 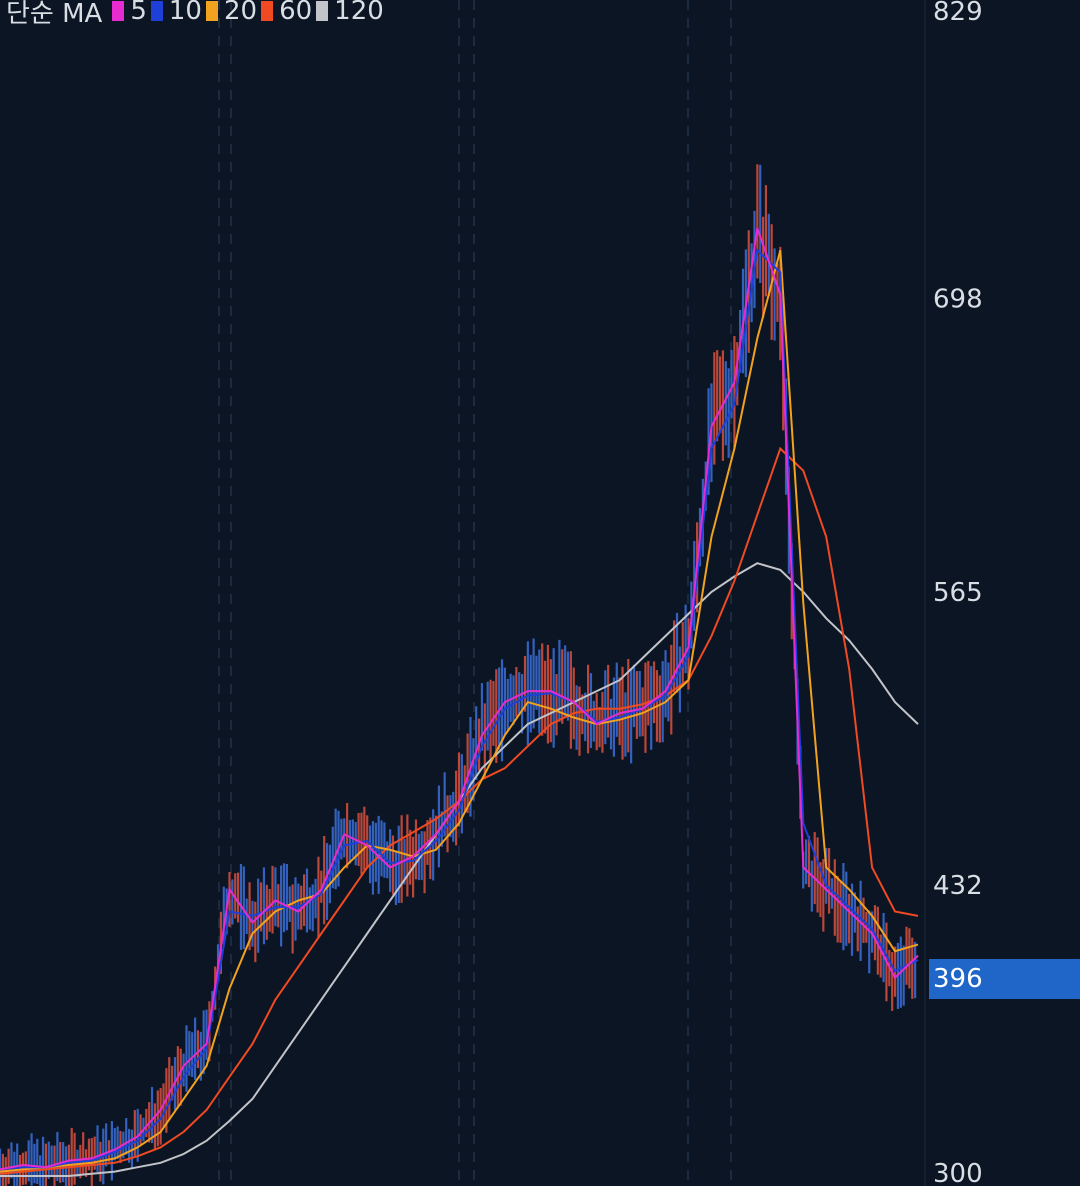 I want to click on moving-average-legend: 단순 MA 5 10 20 60 120, so click(x=195, y=14).